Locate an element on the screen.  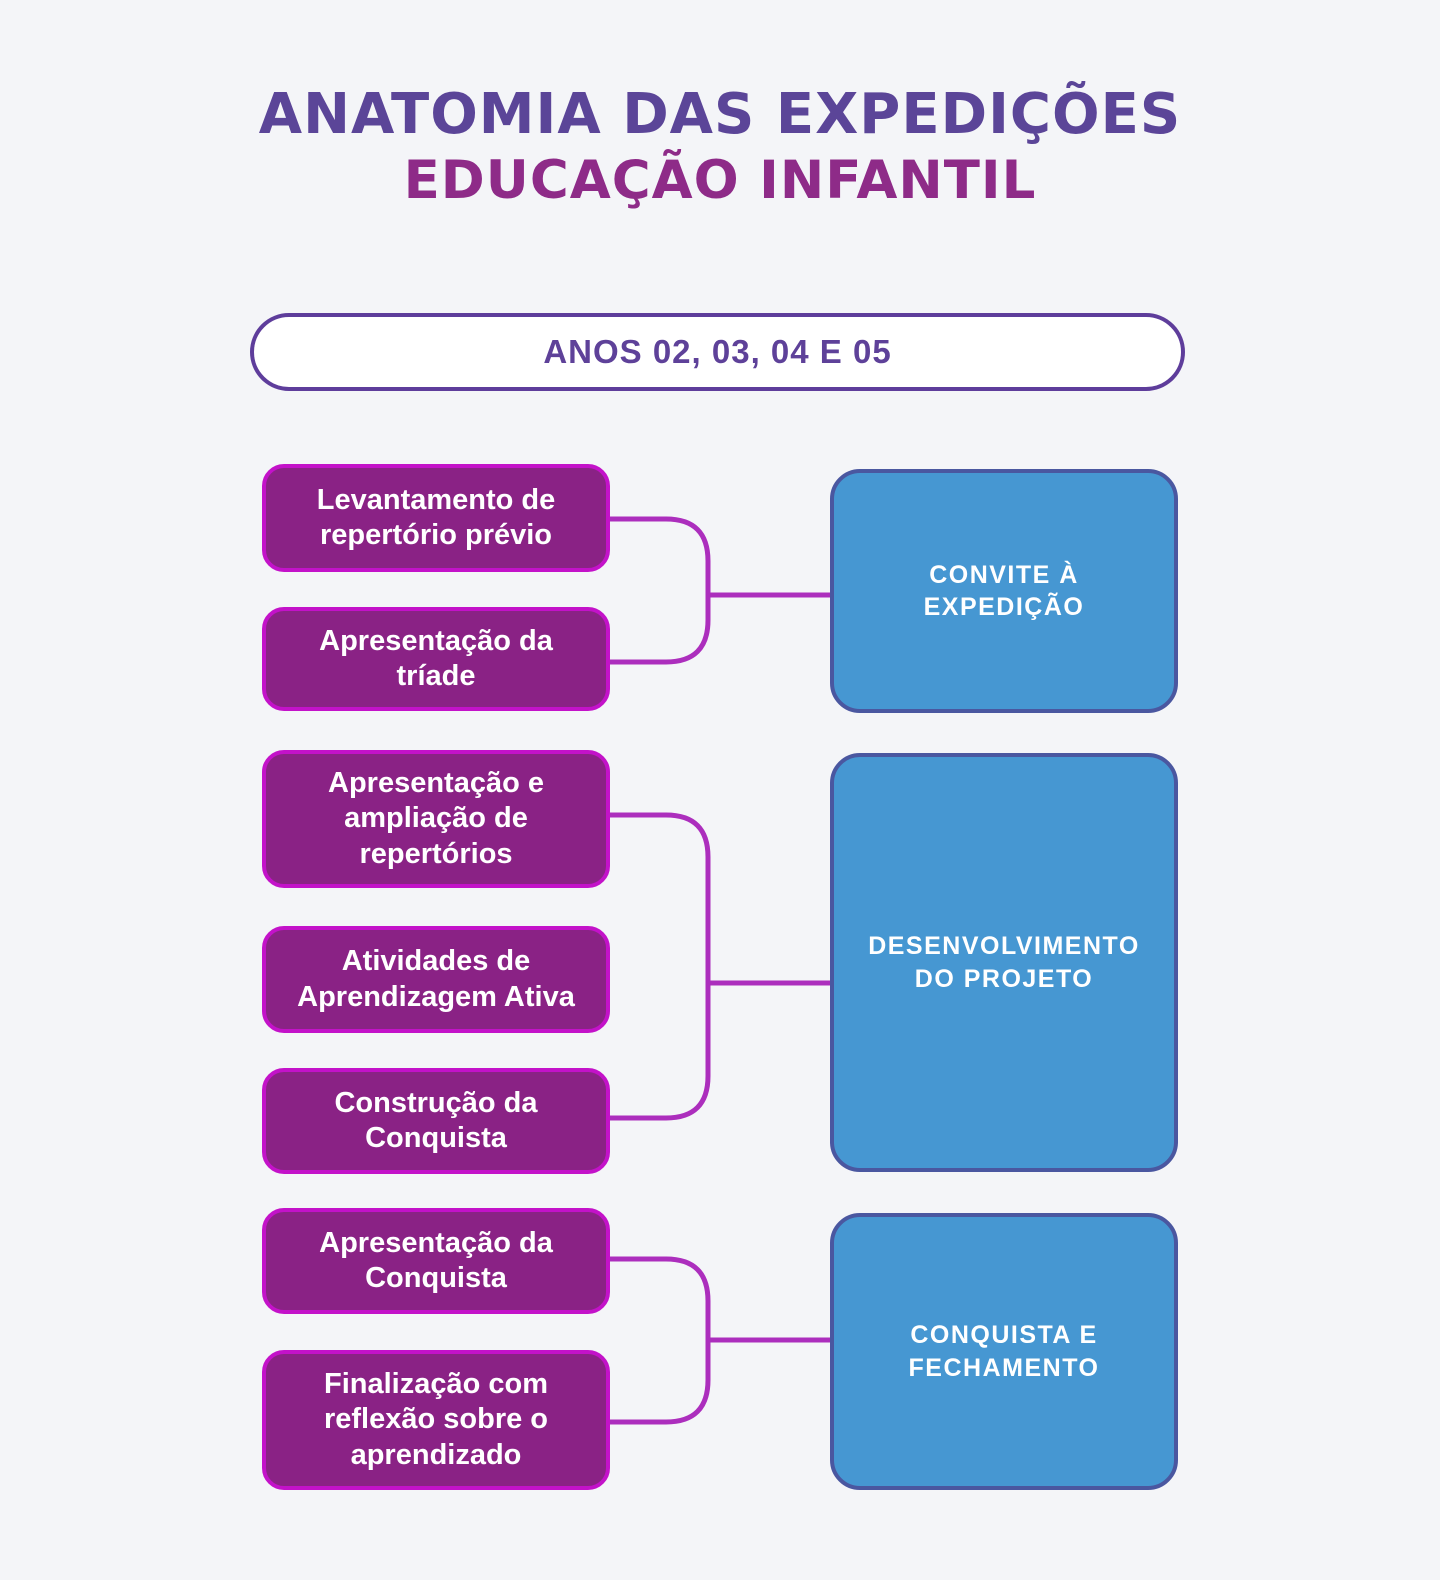
stage-label: DESENVOLVIMENTO DO PROJETO is located at coordinates (1004, 962).